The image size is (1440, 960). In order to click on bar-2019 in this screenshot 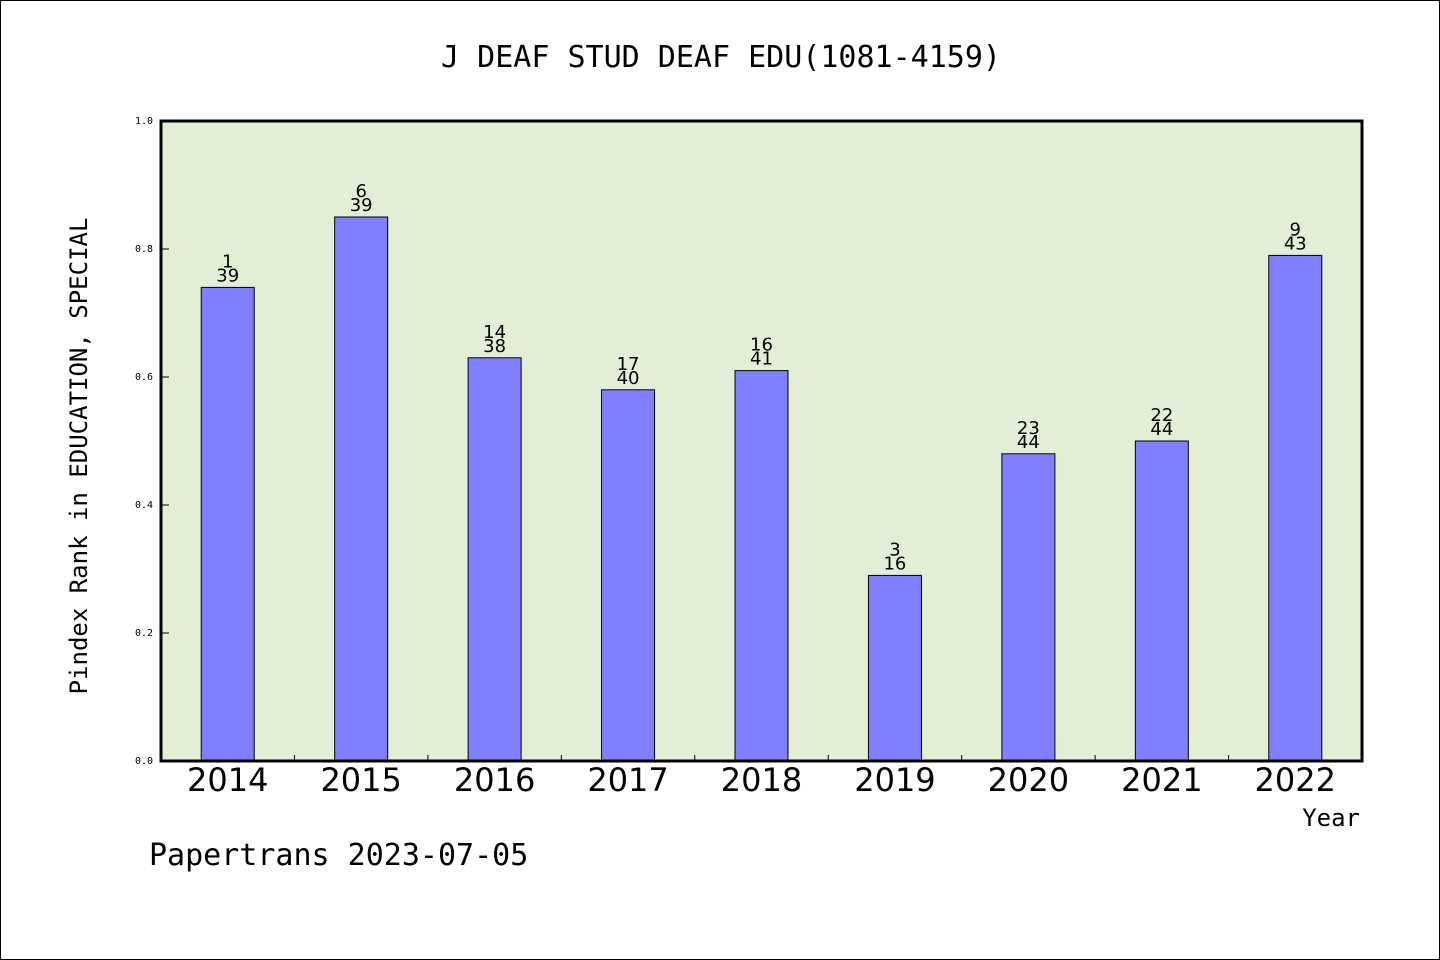, I will do `click(894, 668)`.